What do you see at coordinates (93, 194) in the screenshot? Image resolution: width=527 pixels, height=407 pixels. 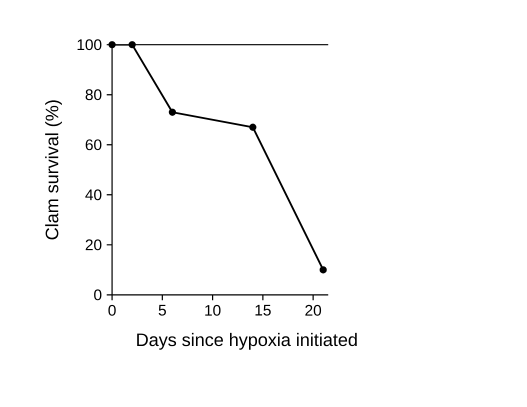 I see `y-tick-label: 40` at bounding box center [93, 194].